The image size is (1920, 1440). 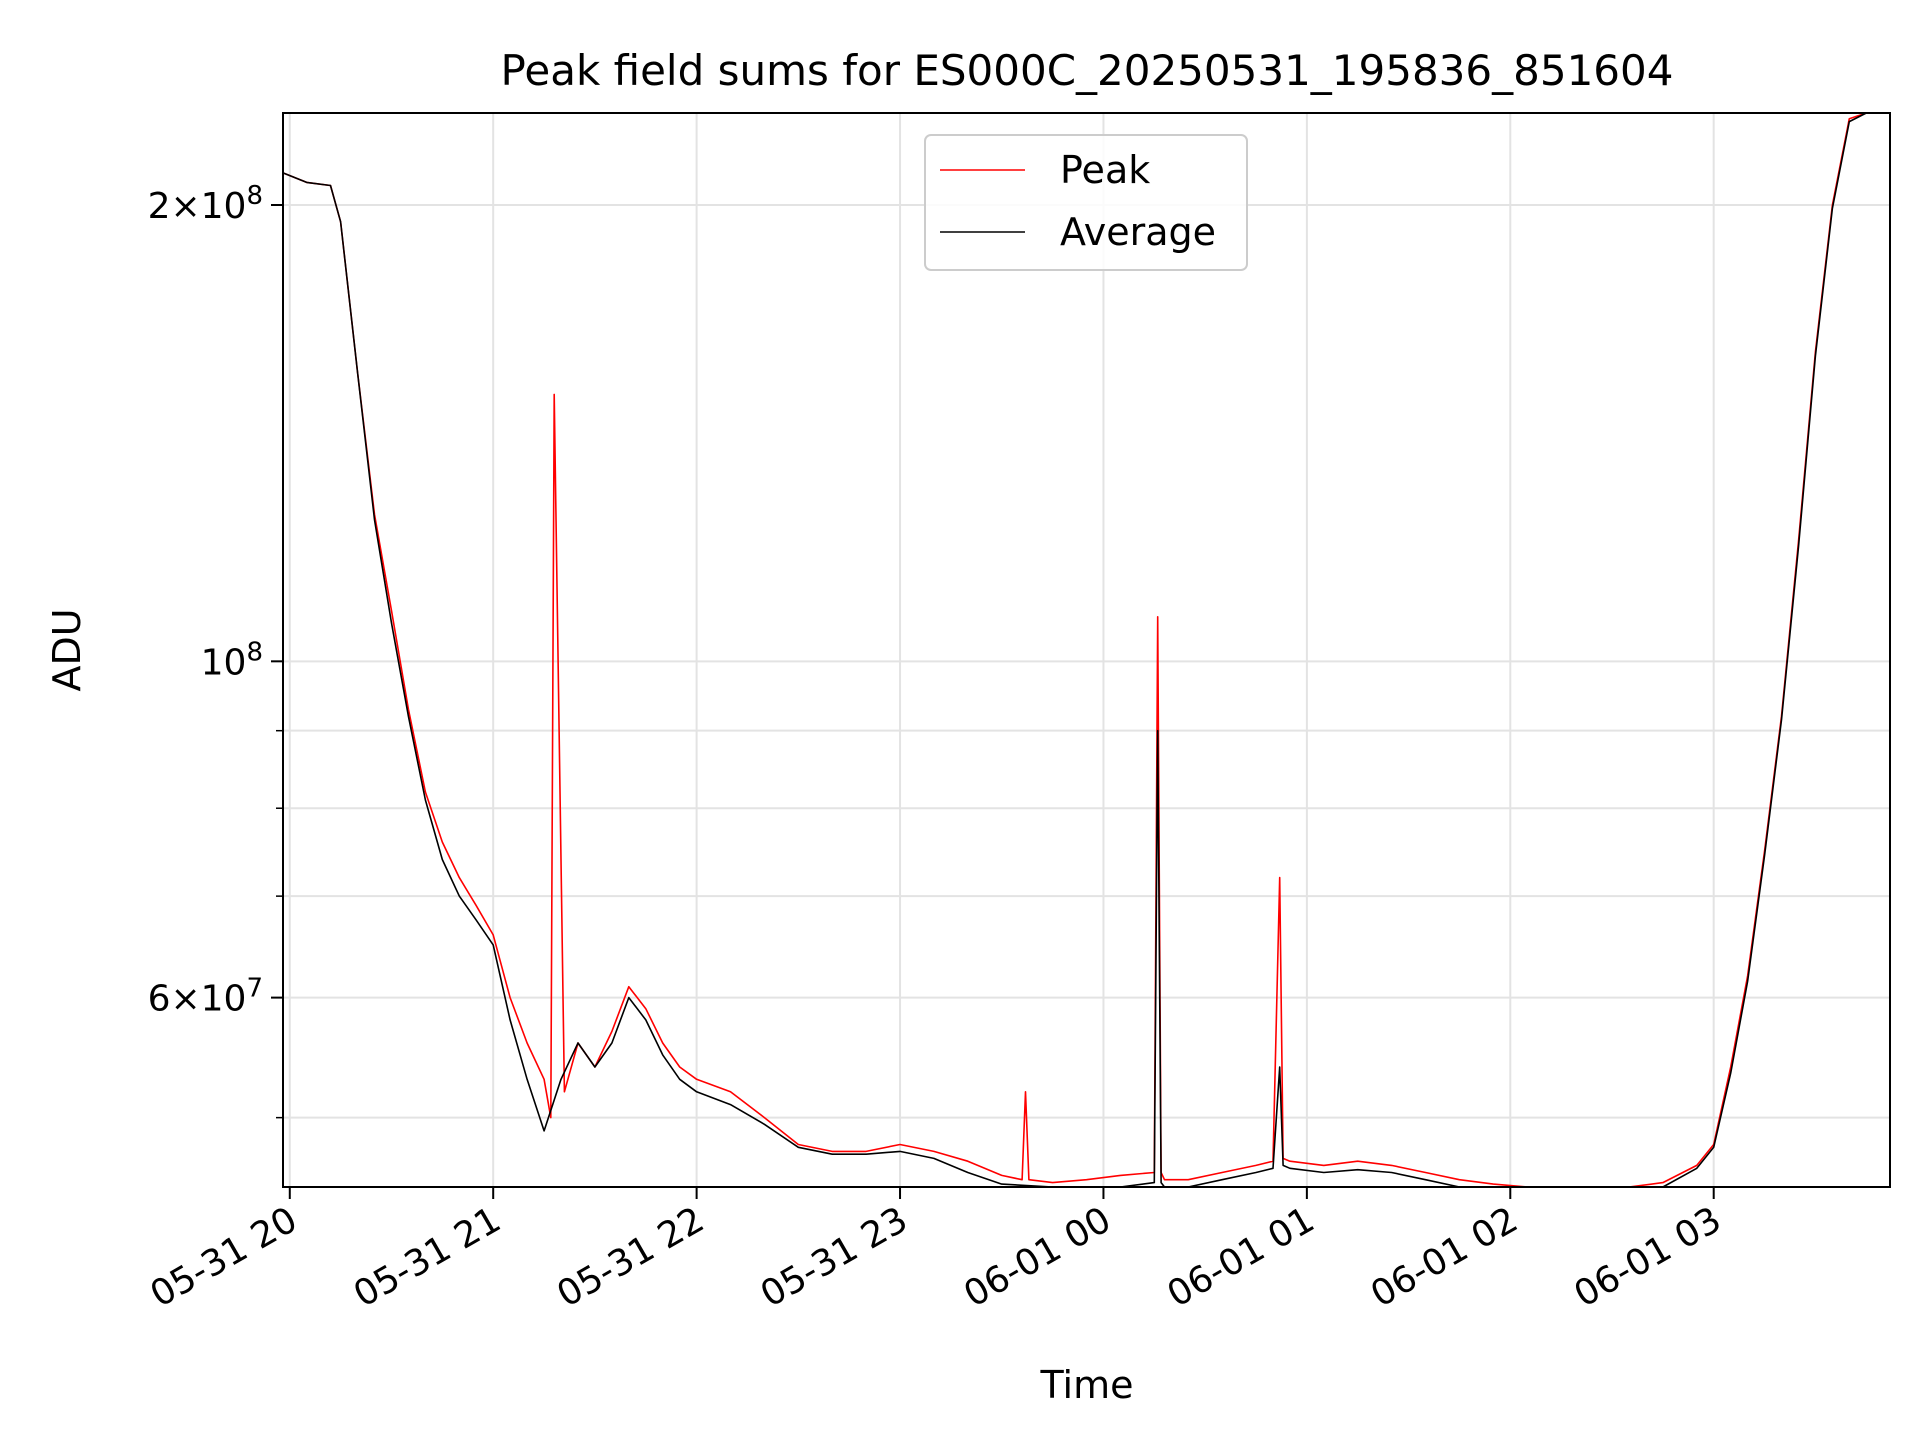 I want to click on x-axis-label: Time, so click(x=1087, y=1385).